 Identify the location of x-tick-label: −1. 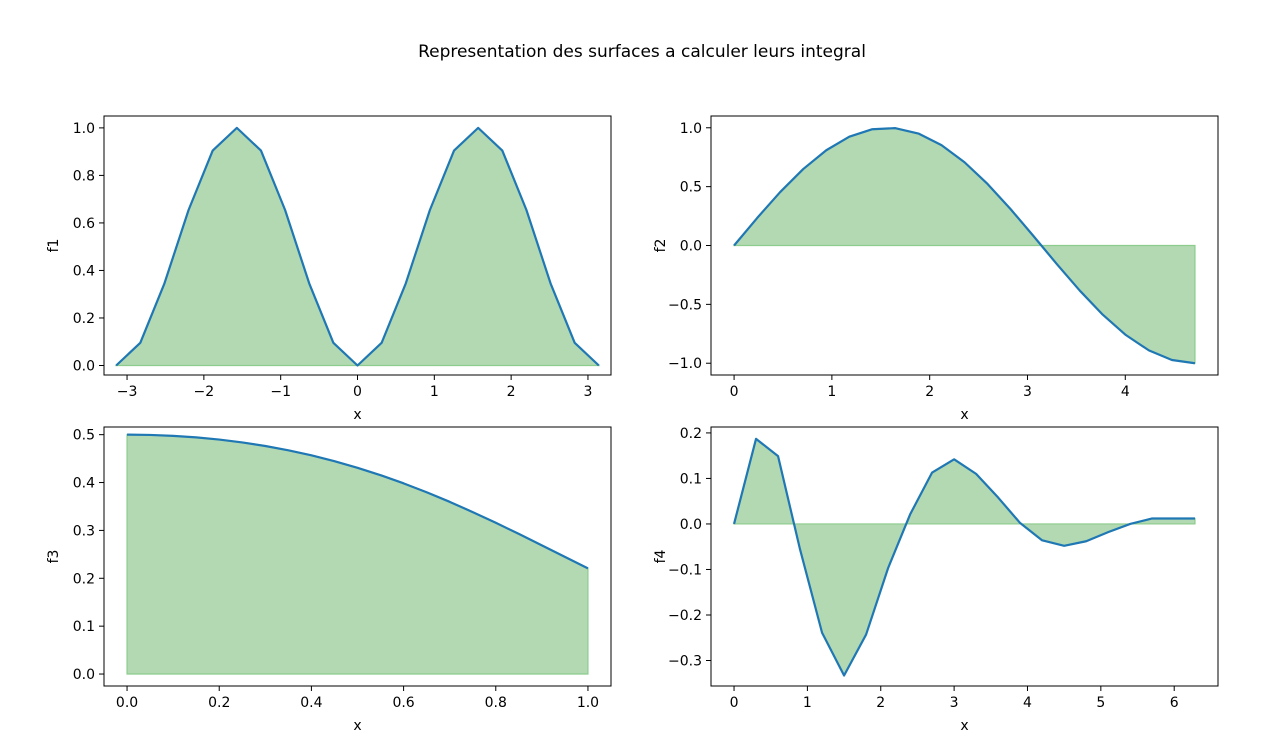
(280, 392).